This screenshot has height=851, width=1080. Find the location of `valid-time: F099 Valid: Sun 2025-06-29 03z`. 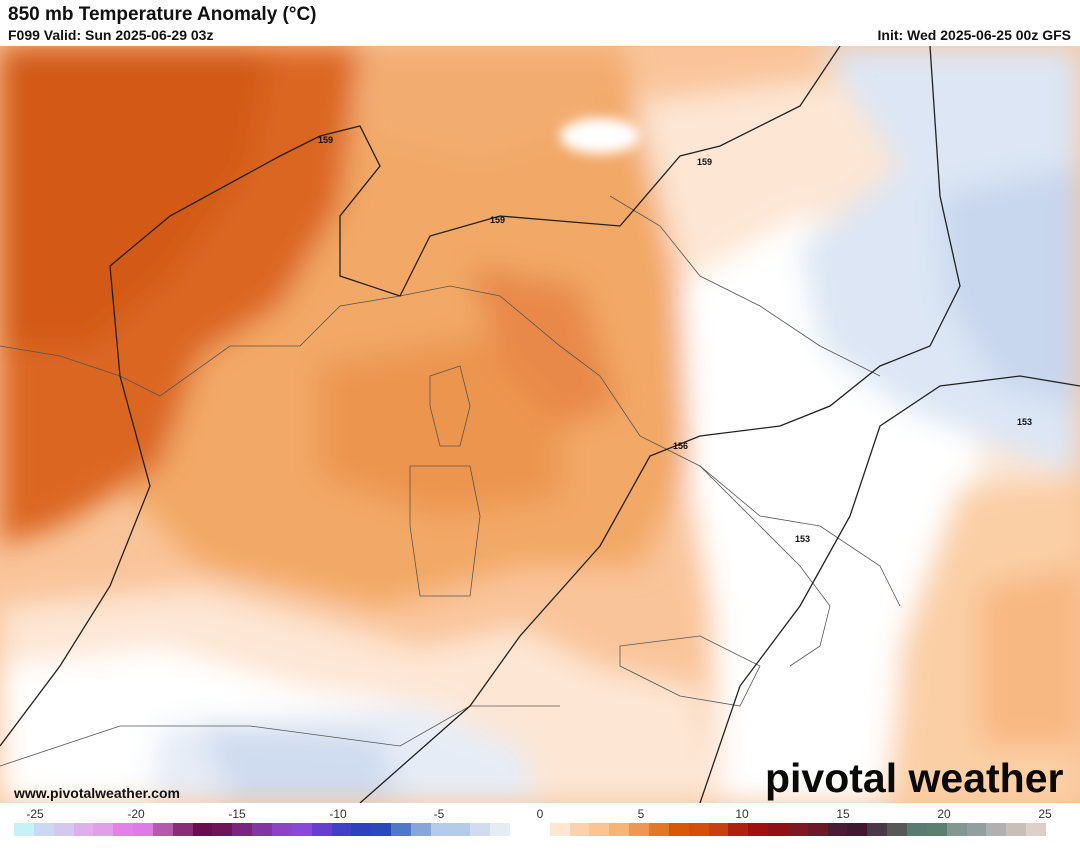

valid-time: F099 Valid: Sun 2025-06-29 03z is located at coordinates (111, 35).